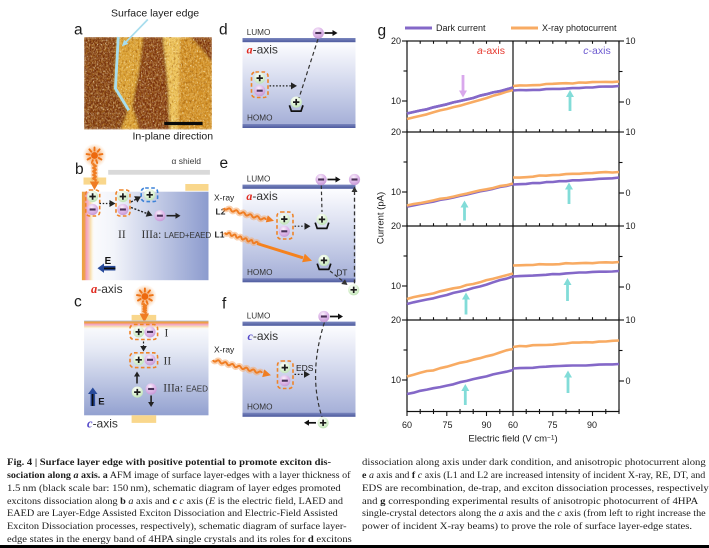  What do you see at coordinates (78, 30) in the screenshot?
I see `svg-text: a` at bounding box center [78, 30].